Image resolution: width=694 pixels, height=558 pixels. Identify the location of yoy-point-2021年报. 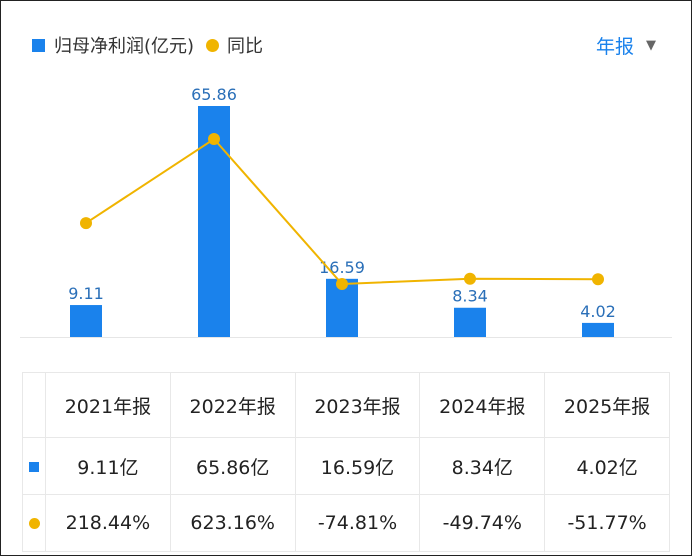
(86, 223).